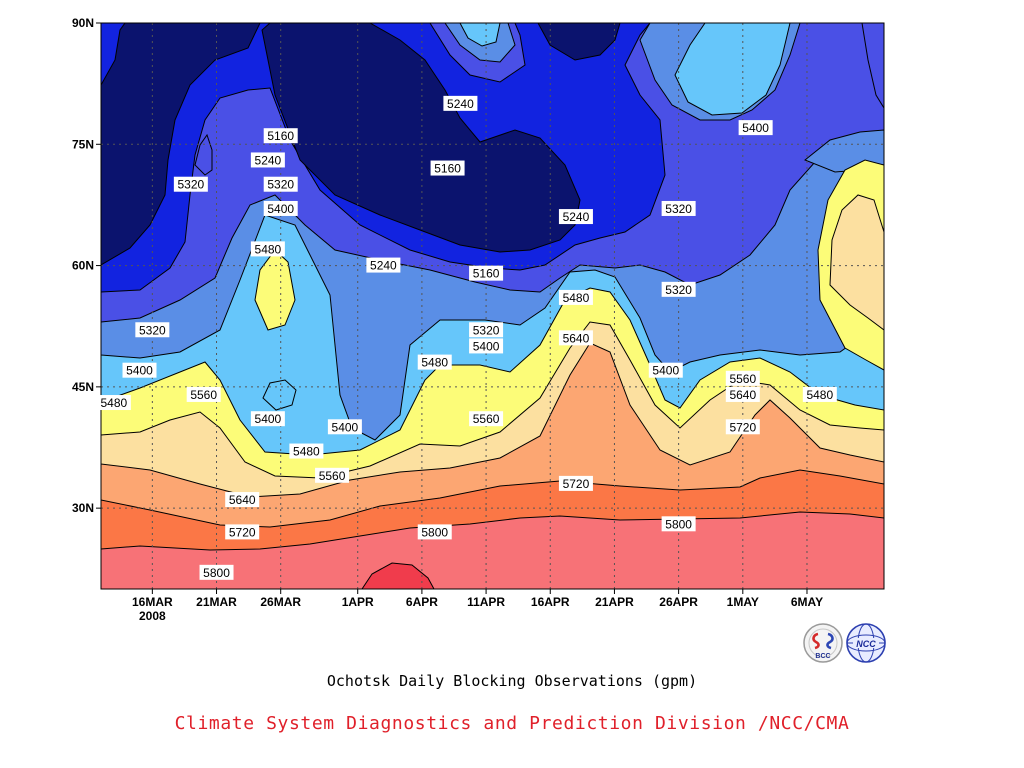  What do you see at coordinates (866, 643) in the screenshot?
I see `ncc-logo: NCC` at bounding box center [866, 643].